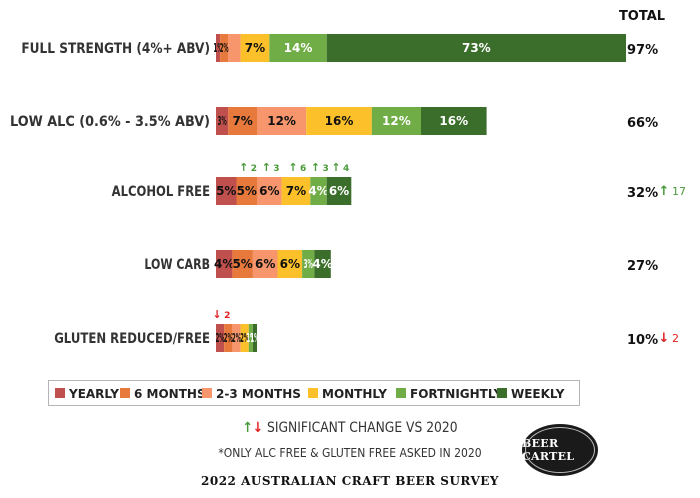  I want to click on category-label: LOW CARB, so click(177, 265).